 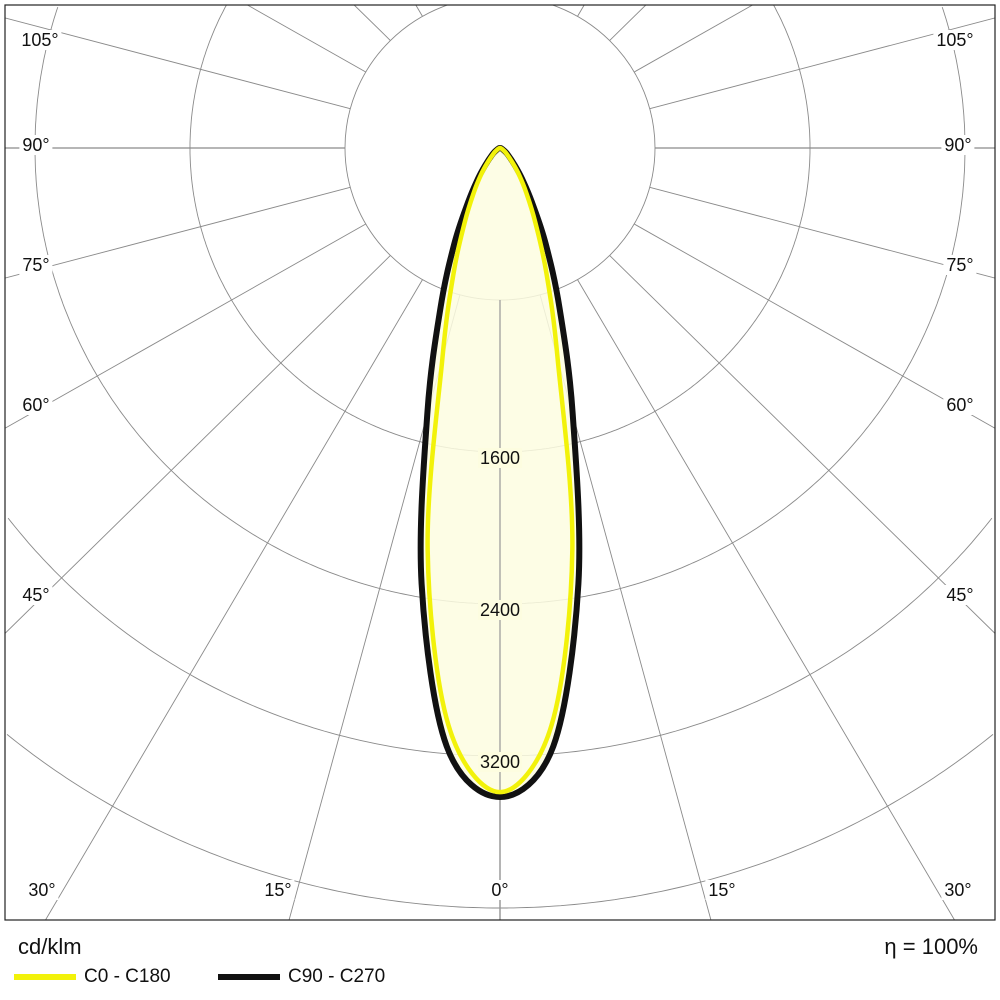 What do you see at coordinates (249, 977) in the screenshot?
I see `legend-swatch-black` at bounding box center [249, 977].